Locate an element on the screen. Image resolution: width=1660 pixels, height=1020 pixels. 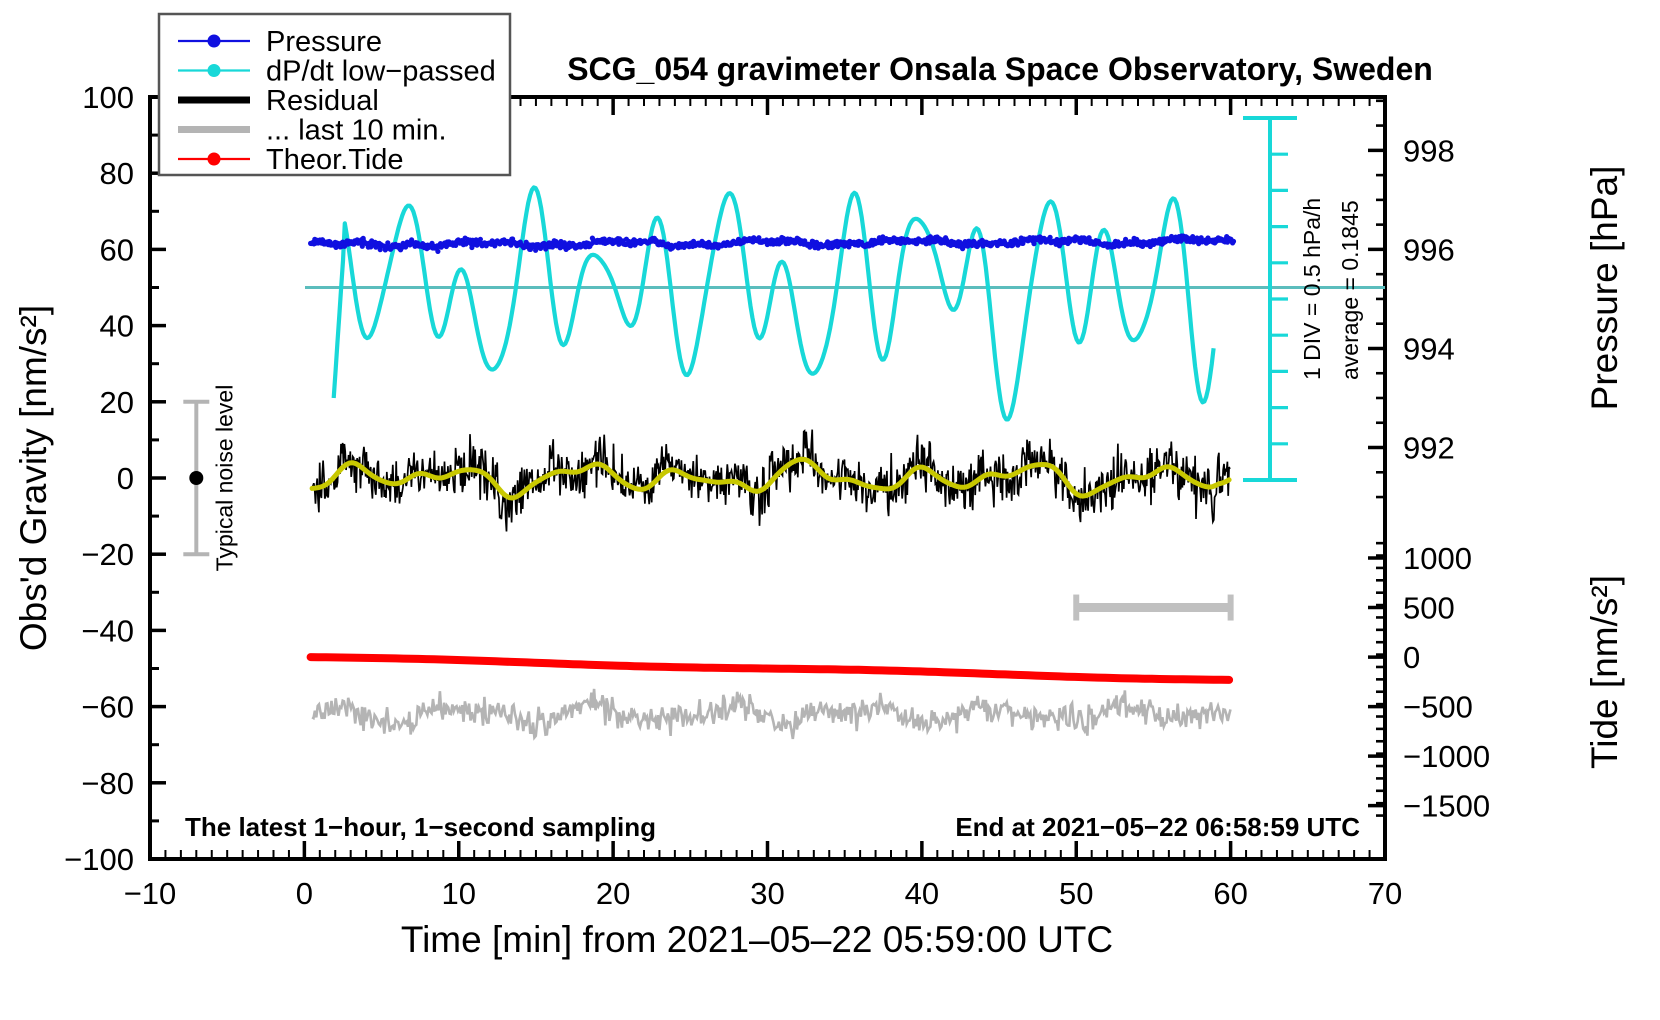
legend-item-label: Residual is located at coordinates (322, 101).